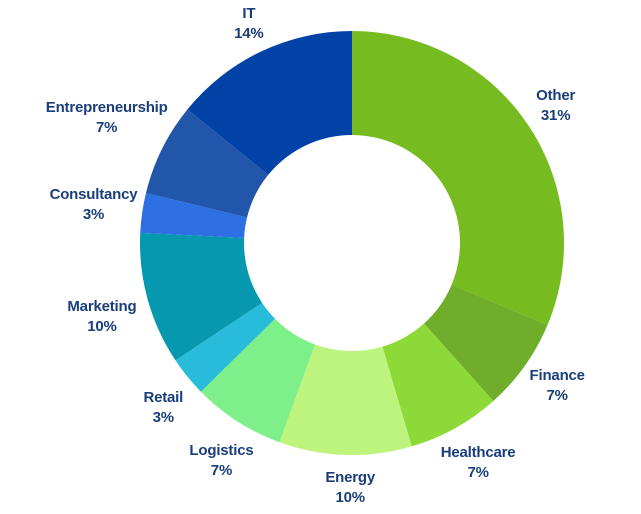 The height and width of the screenshot is (514, 641). Describe the element at coordinates (194, 215) in the screenshot. I see `pie-slice-consultancy` at that location.